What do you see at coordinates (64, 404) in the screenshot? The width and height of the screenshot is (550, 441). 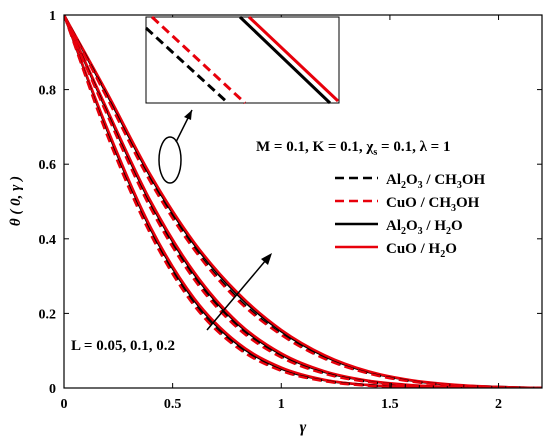 I see `x-tick-label: 0` at bounding box center [64, 404].